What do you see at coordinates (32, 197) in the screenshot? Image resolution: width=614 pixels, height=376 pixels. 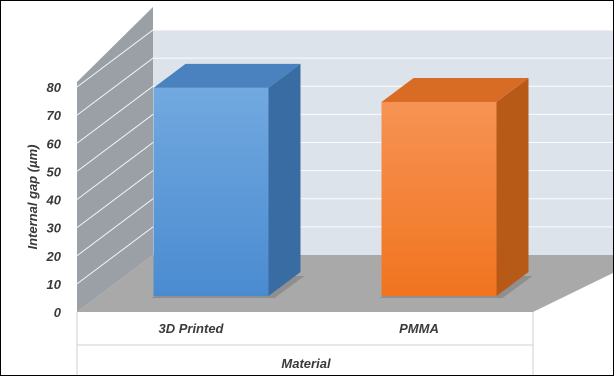 I see `y-axis-title: Internal gap (µm)` at bounding box center [32, 197].